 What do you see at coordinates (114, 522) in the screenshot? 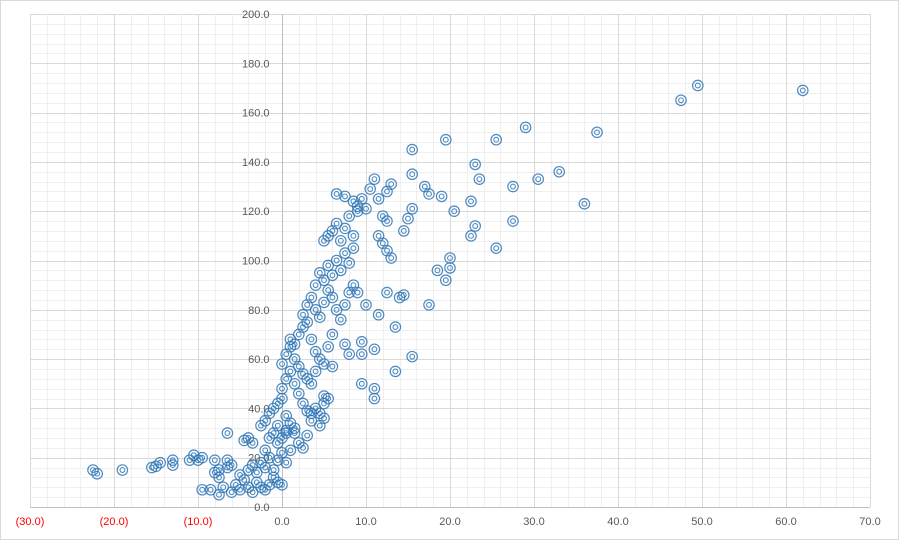
I see `x-tick-label: (20.0)` at bounding box center [114, 522].